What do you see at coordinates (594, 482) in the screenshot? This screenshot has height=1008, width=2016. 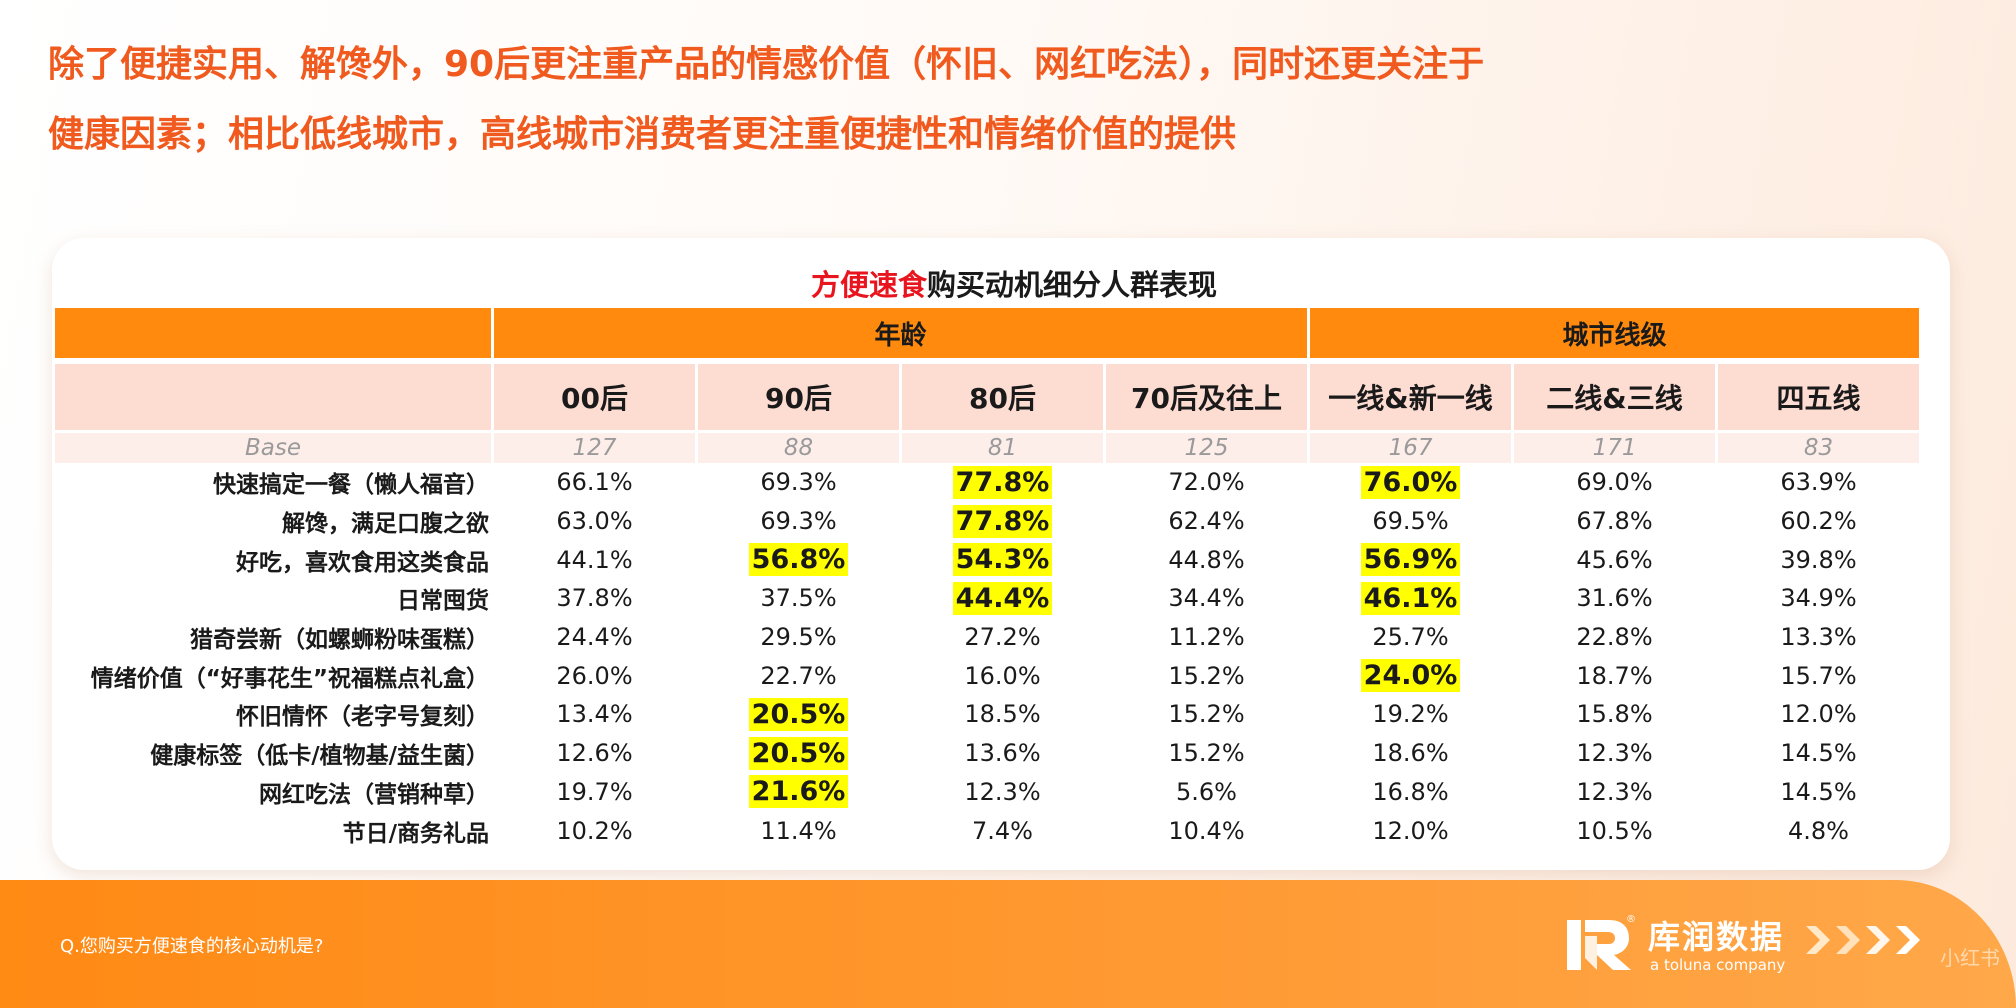 I see `table-cell: 66.1%` at bounding box center [594, 482].